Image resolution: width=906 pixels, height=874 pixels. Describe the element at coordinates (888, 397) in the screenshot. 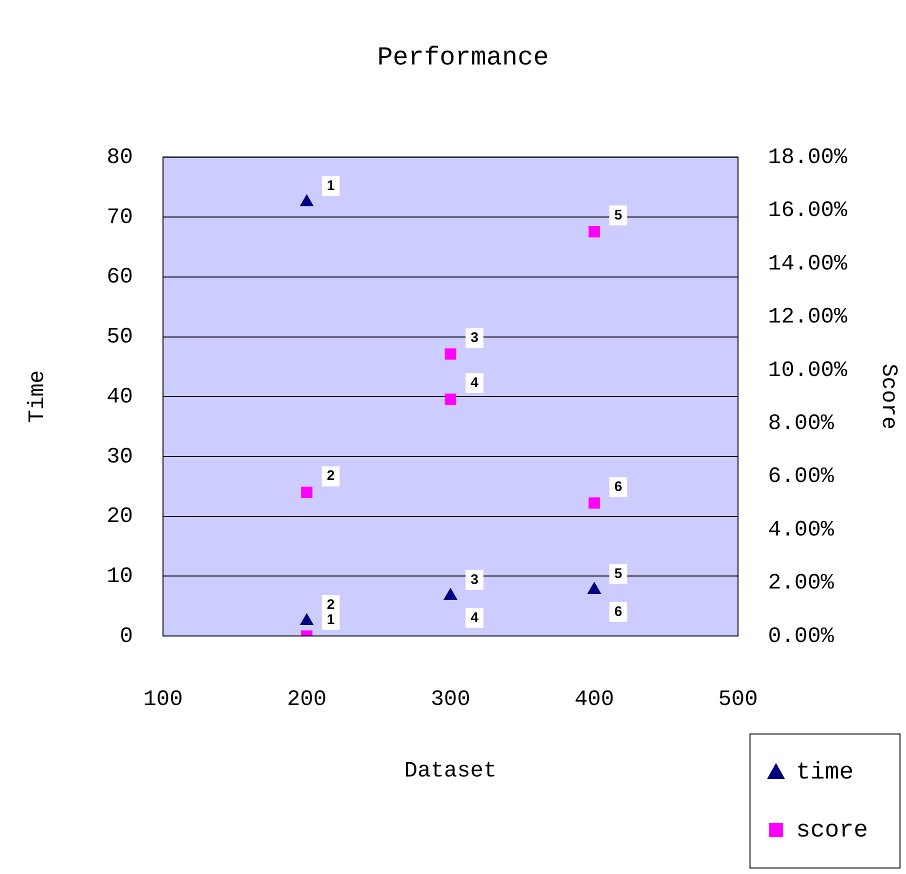

I see `y2-axis-title: Score` at that location.